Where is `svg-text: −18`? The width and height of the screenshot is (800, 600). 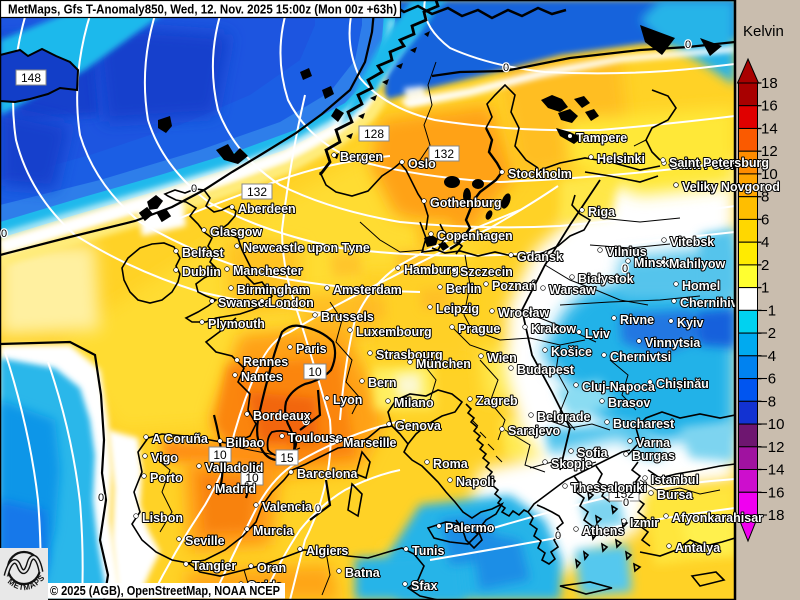 svg-text: −18 is located at coordinates (771, 515).